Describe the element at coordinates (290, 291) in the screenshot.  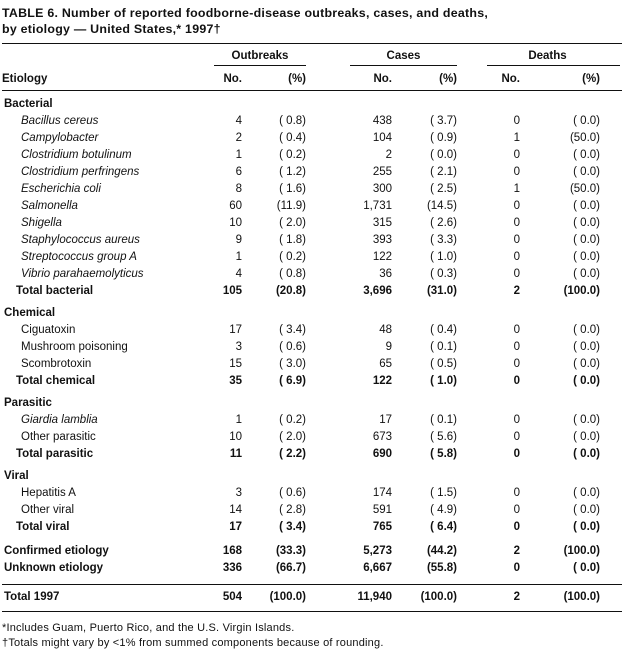
I see `outbreaks-pct-cell: (20.8)` at that location.